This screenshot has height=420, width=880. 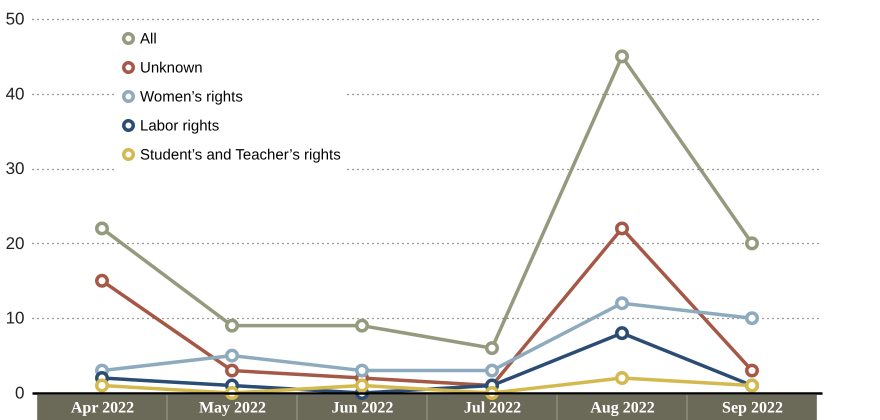 What do you see at coordinates (15, 318) in the screenshot?
I see `y-tick-label: 10` at bounding box center [15, 318].